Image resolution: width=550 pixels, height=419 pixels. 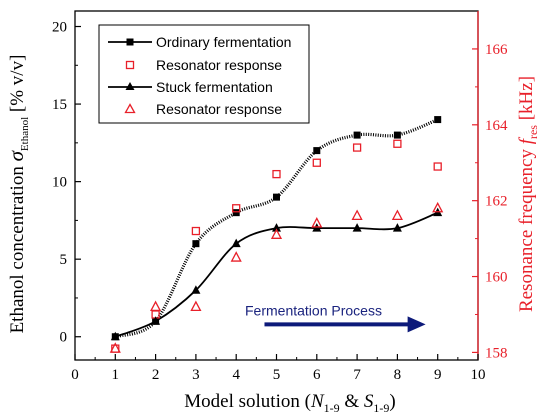 I want to click on y-tick-label: 15, so click(x=59, y=105).